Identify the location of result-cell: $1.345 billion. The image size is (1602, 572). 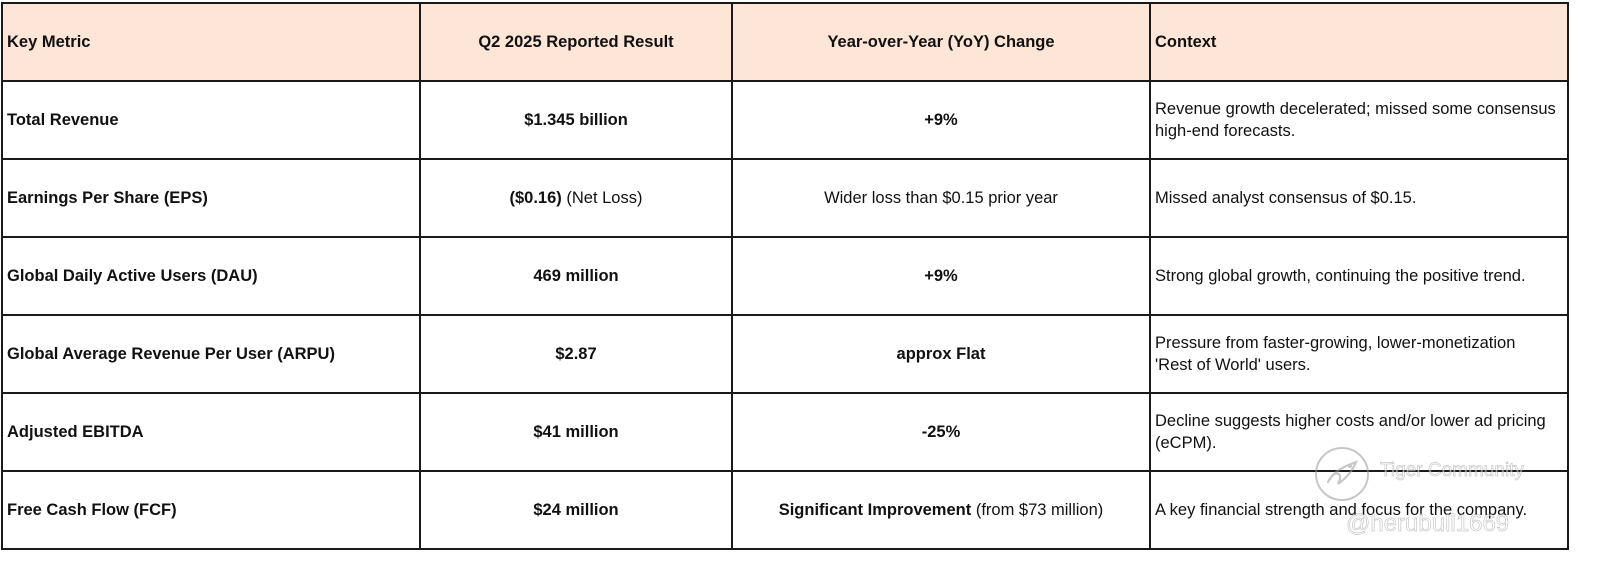
(576, 120).